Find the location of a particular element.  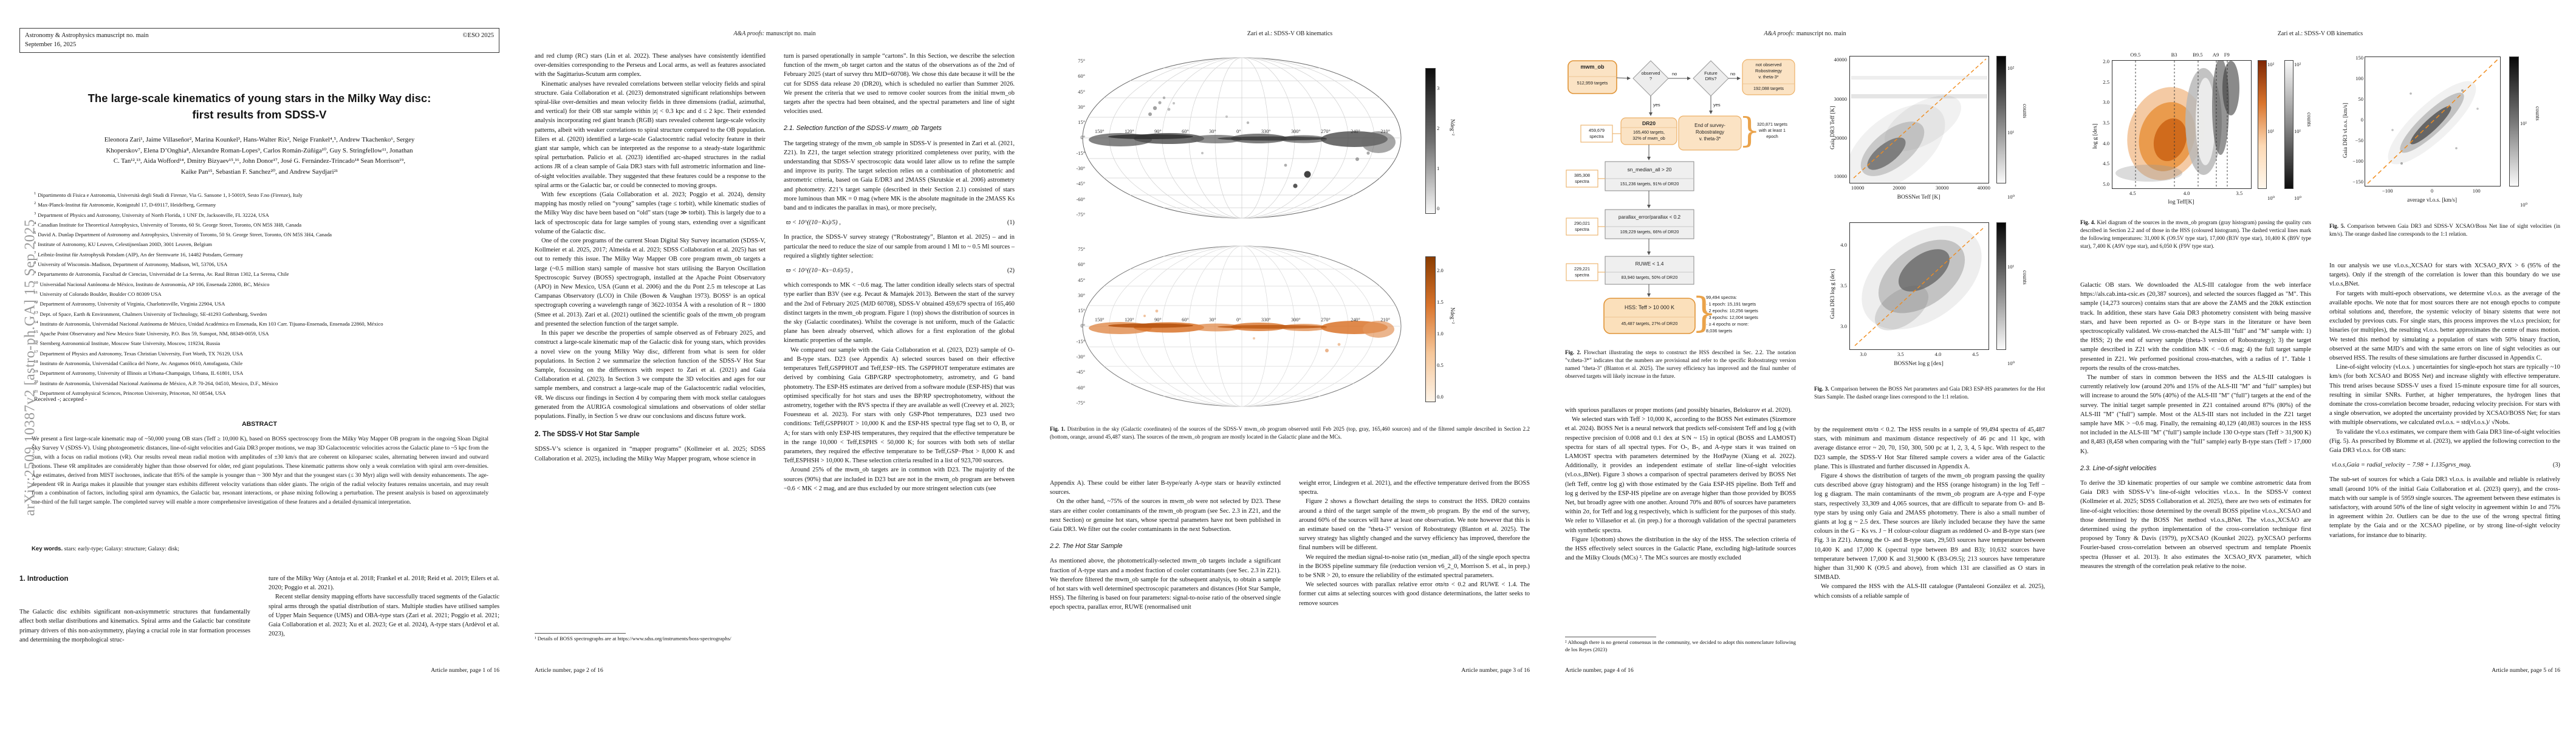

tick-label: 30° is located at coordinates (1212, 131).